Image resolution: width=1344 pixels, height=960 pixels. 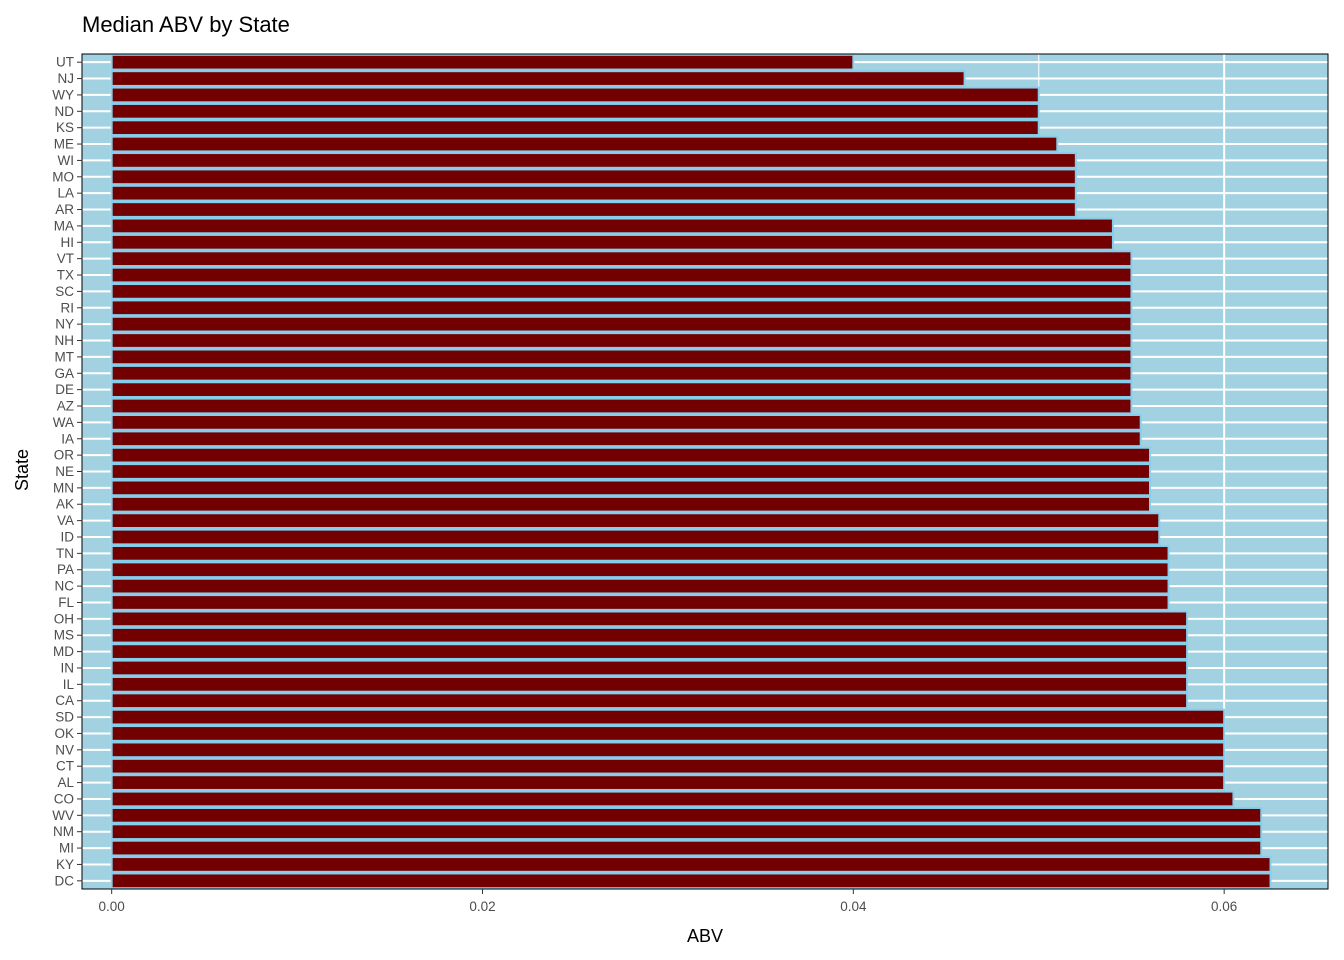 I want to click on bar-va, so click(x=635, y=520).